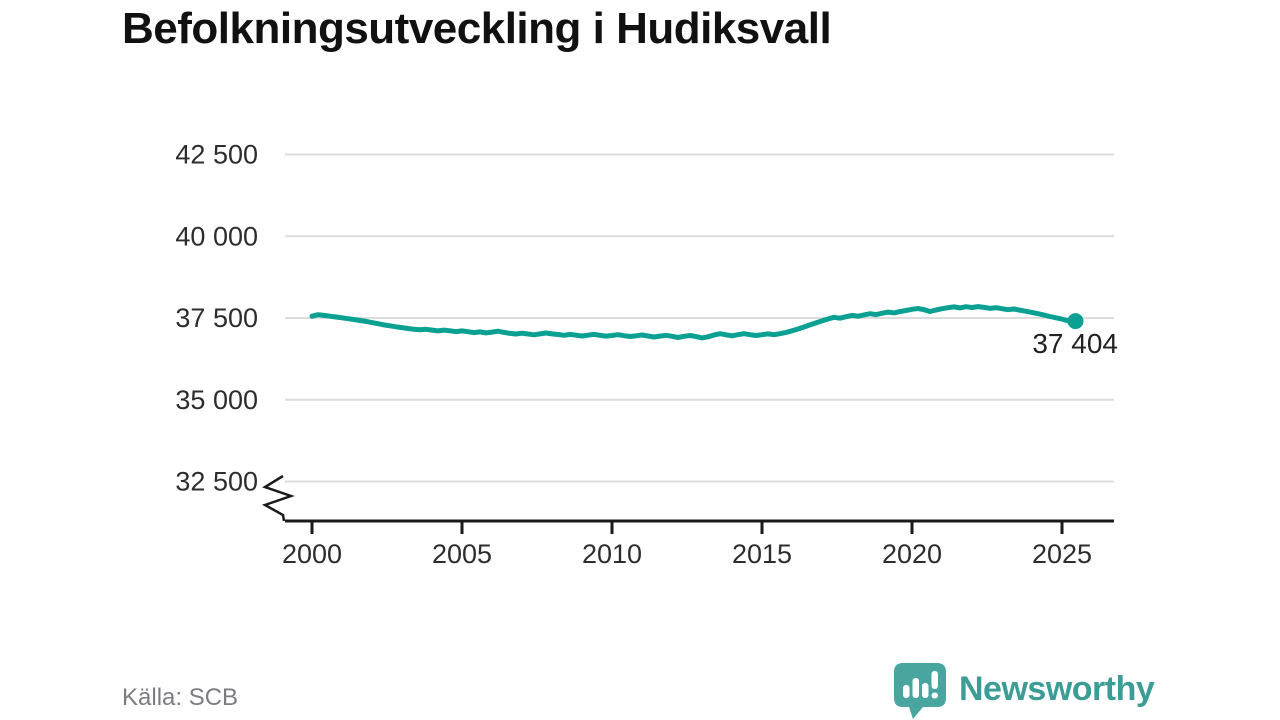  What do you see at coordinates (693, 322) in the screenshot?
I see `population-line` at bounding box center [693, 322].